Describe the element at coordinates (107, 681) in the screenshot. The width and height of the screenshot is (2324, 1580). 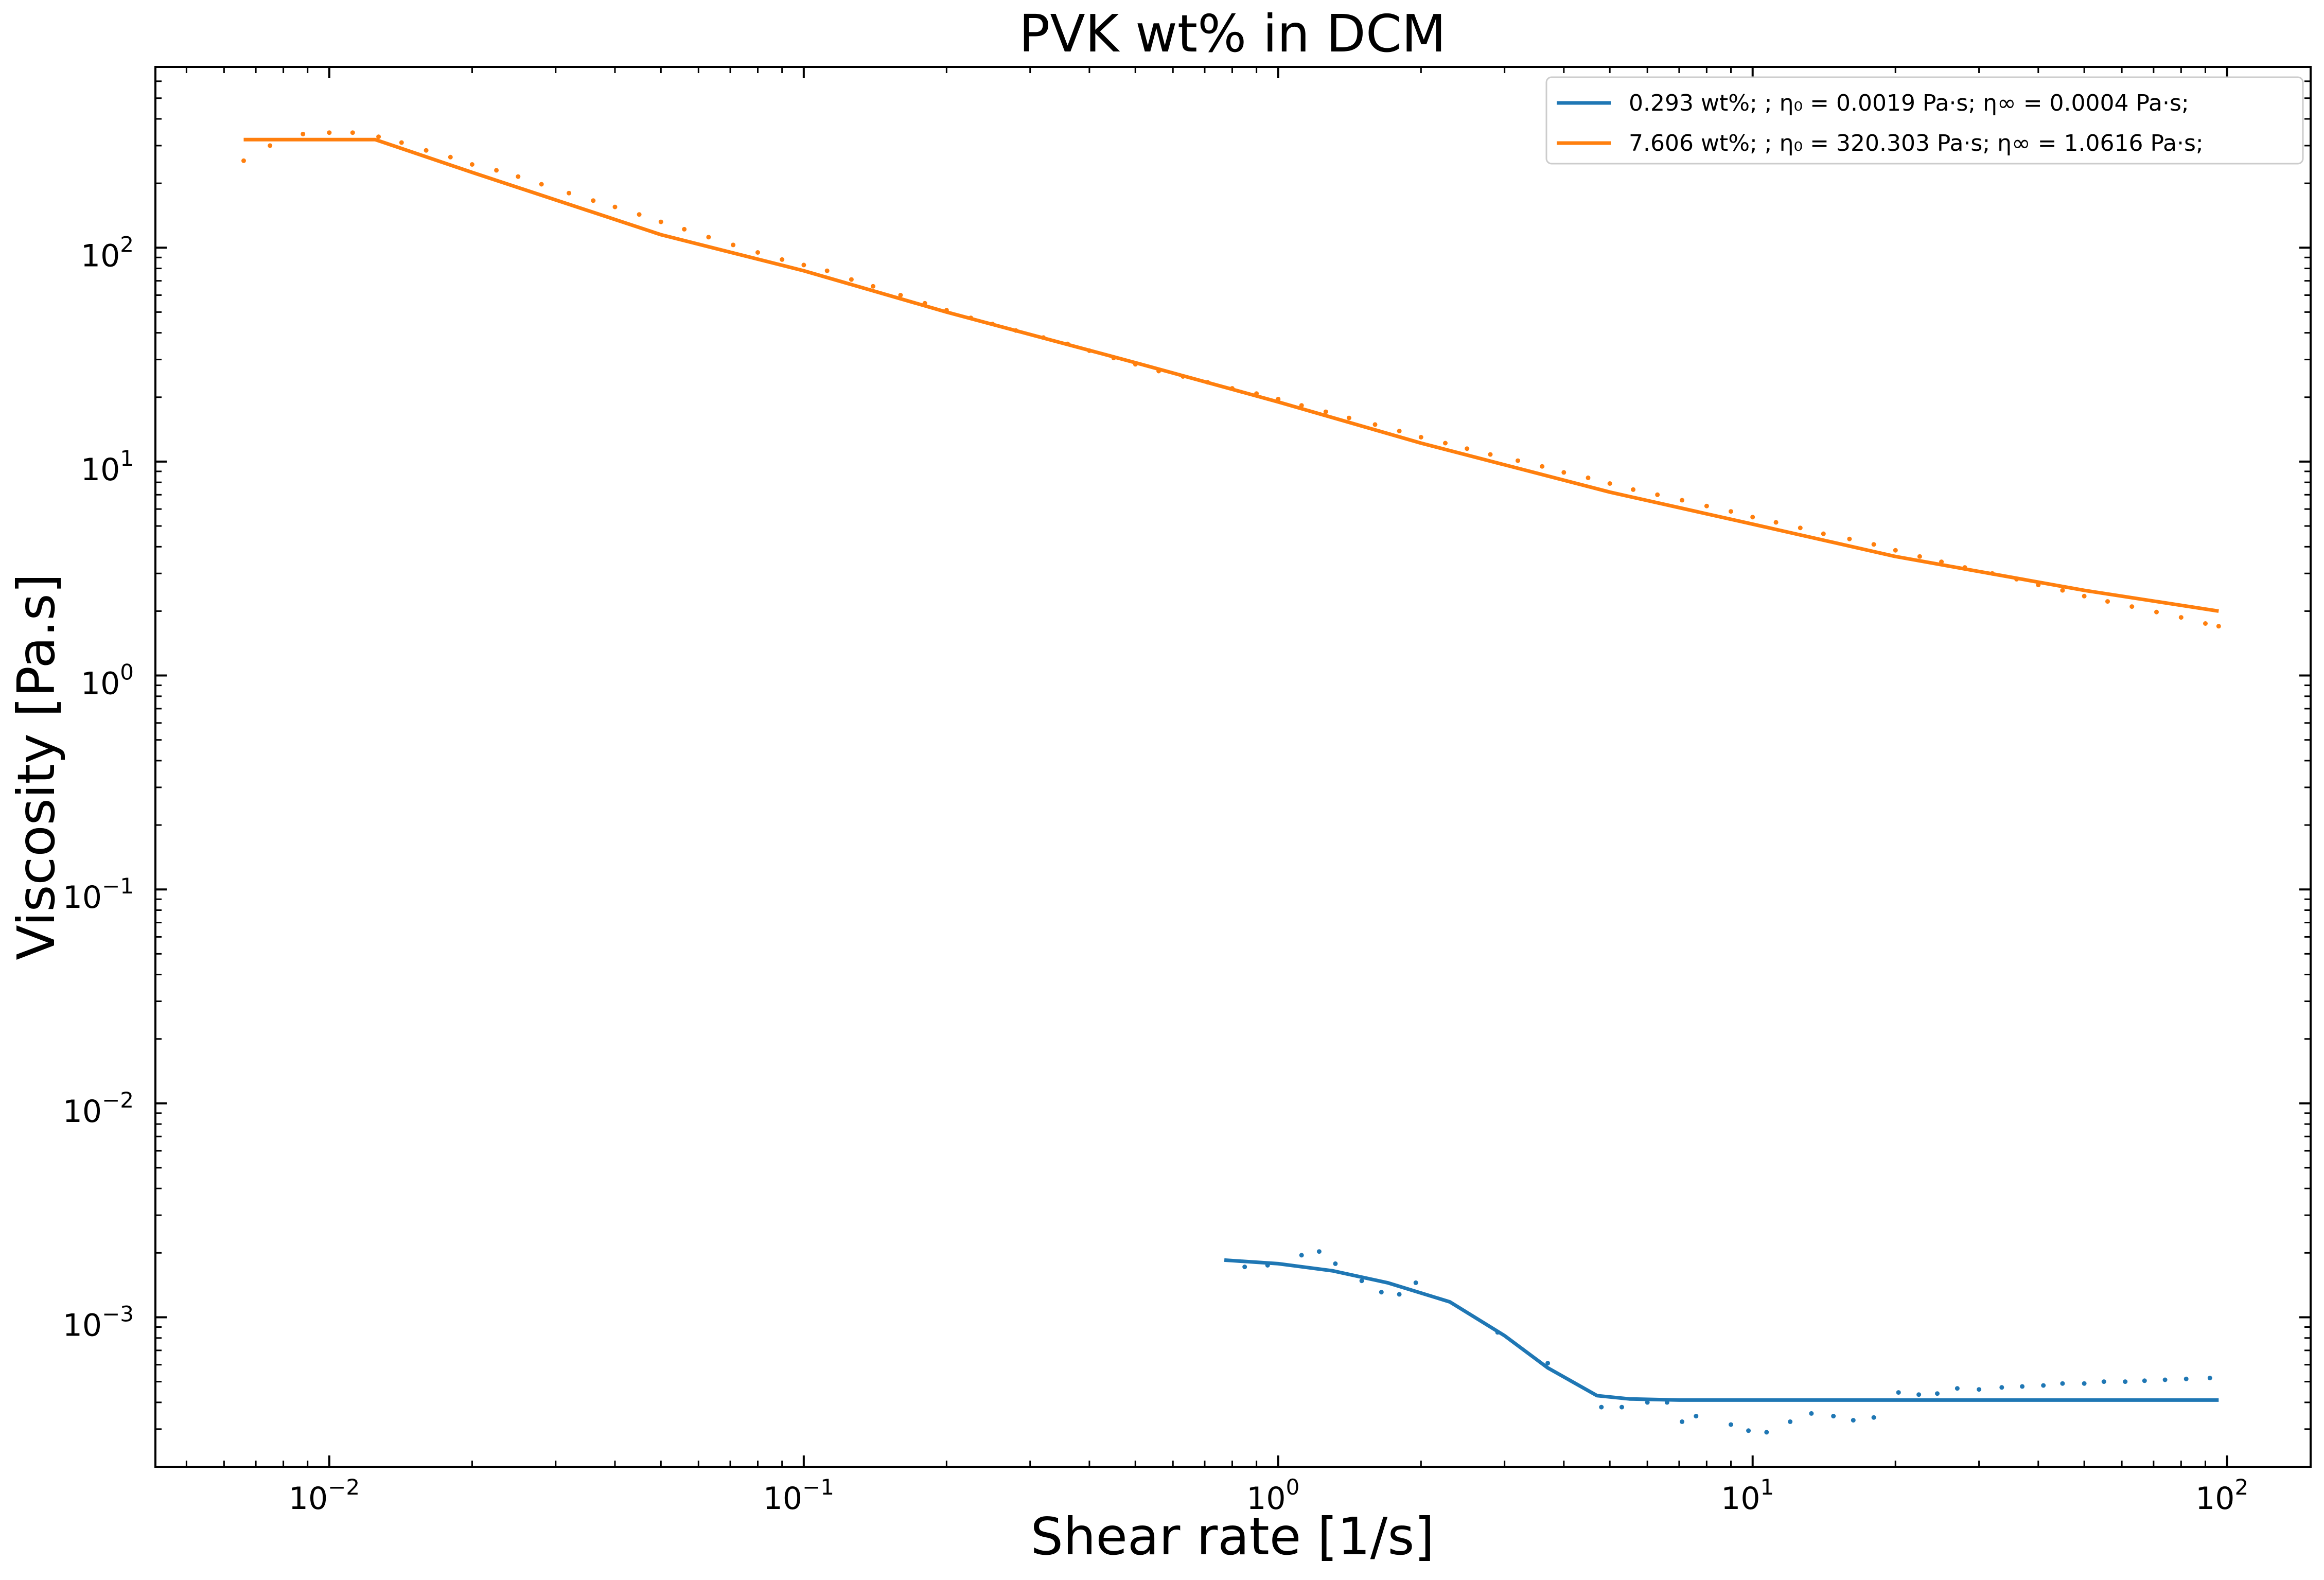
I see `y-tick-label: 10⁰` at that location.